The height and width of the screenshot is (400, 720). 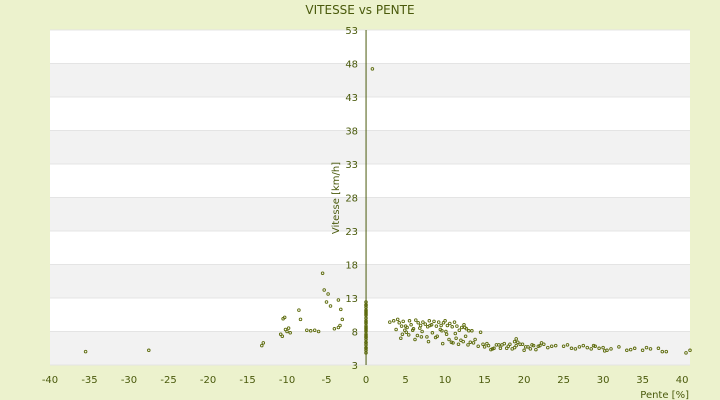 I want to click on x-tick-label: 0, so click(x=366, y=380).